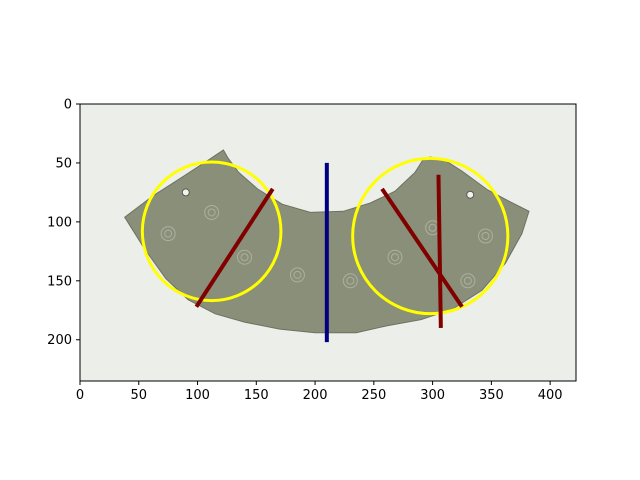 The image size is (640, 480). I want to click on y-tick-label: 150, so click(59, 281).